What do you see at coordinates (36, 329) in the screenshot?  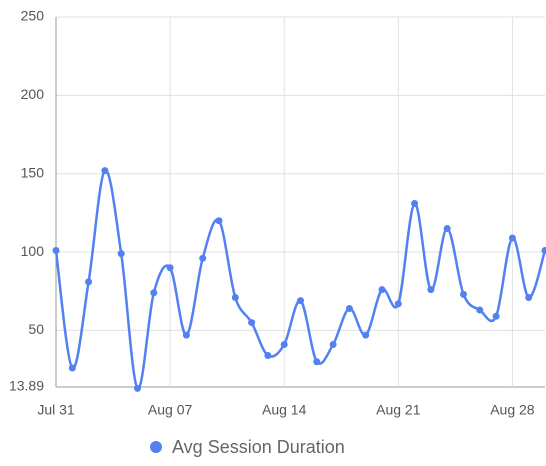 I see `y-tick-label: 50` at bounding box center [36, 329].